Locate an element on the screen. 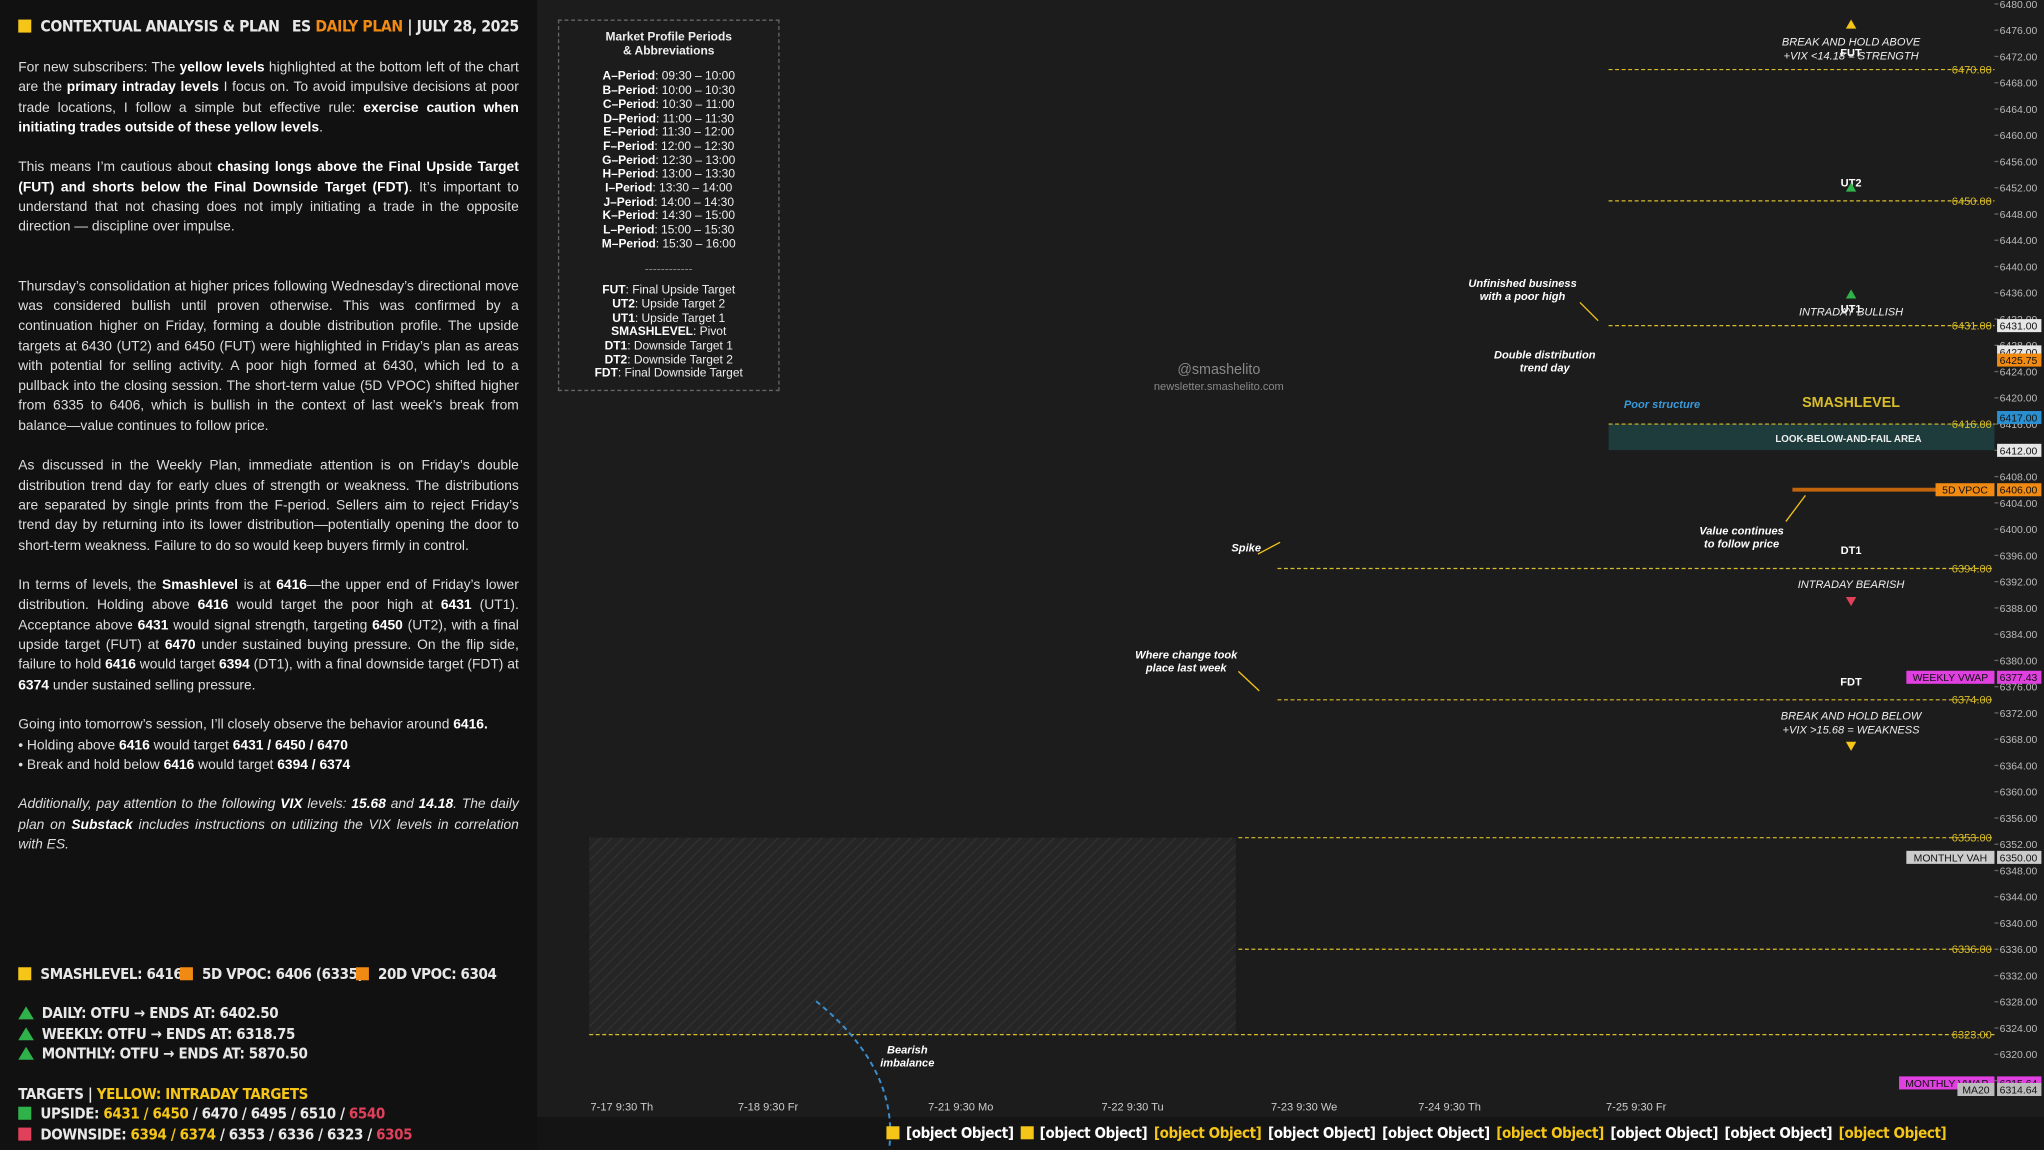 The width and height of the screenshot is (2044, 1150). axis-tag-label: 6377.43 is located at coordinates (2019, 678).